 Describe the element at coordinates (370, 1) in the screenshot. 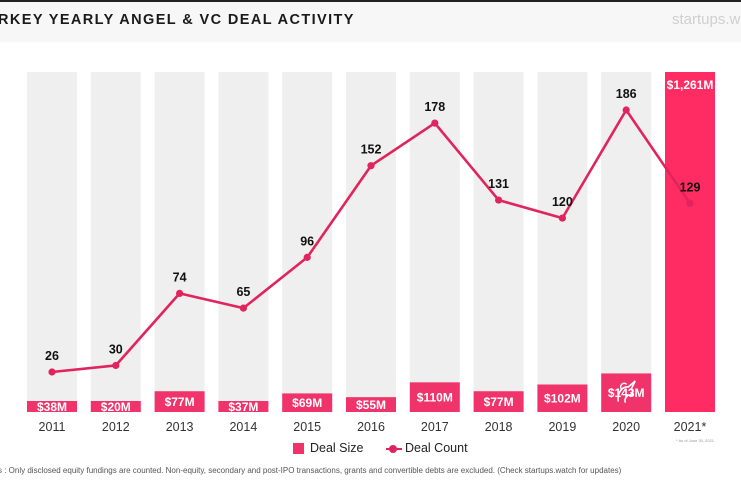

I see `top-border` at that location.